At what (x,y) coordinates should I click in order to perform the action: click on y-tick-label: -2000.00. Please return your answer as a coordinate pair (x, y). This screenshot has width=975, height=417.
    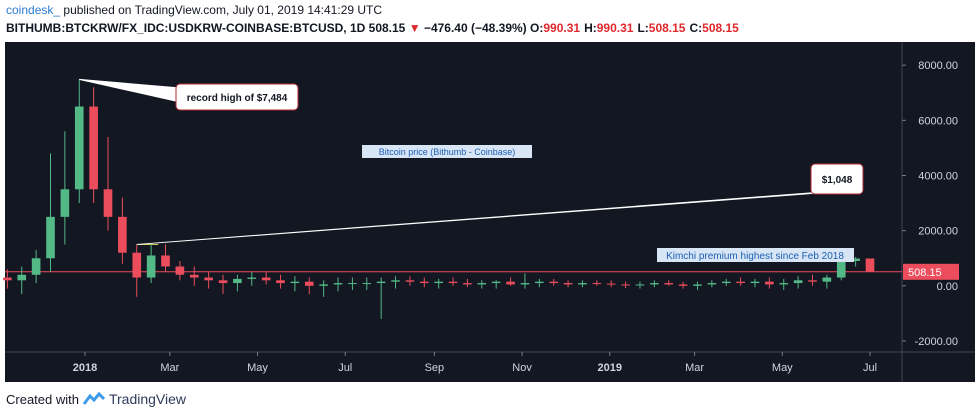
    Looking at the image, I should click on (936, 342).